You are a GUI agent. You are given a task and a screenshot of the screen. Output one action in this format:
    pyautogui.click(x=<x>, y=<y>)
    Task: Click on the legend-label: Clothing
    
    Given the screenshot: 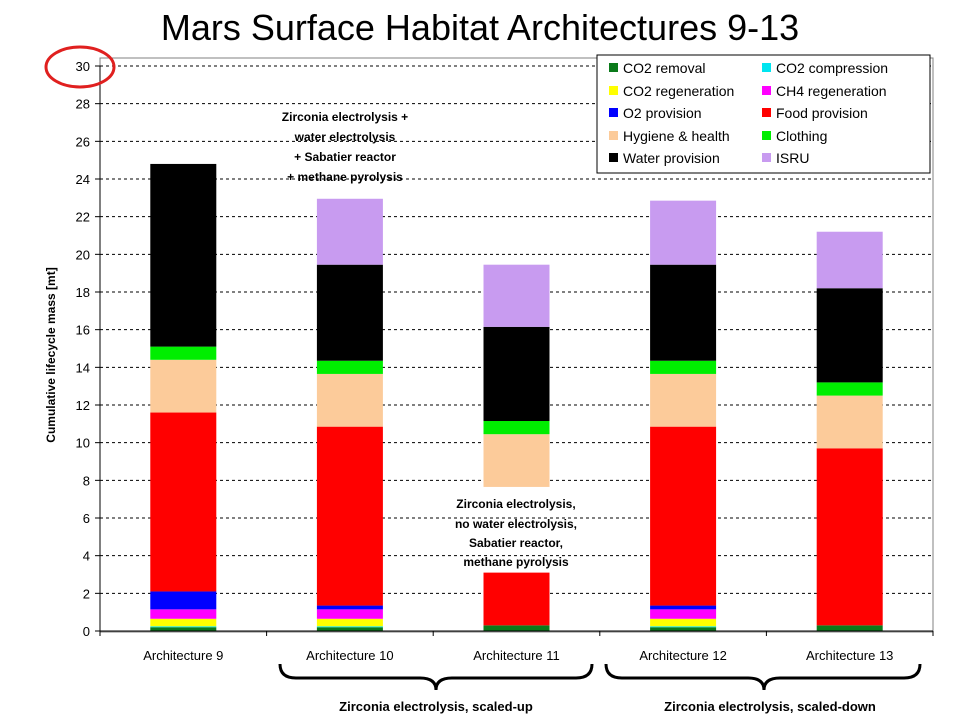 What is the action you would take?
    pyautogui.click(x=801, y=136)
    